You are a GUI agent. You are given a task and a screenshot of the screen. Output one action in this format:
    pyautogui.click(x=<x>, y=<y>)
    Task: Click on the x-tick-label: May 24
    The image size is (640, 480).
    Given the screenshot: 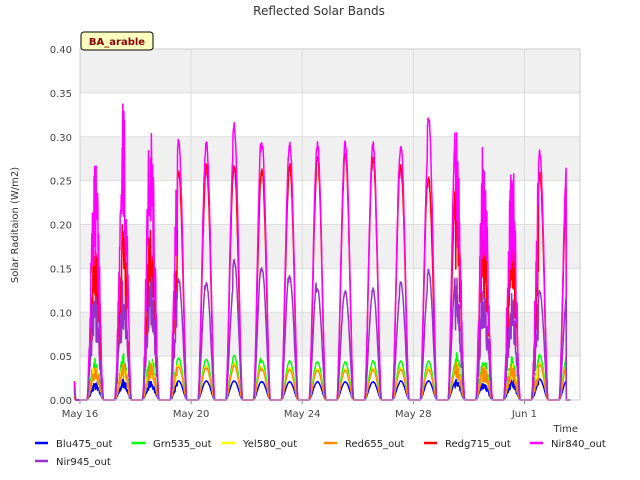 What is the action you would take?
    pyautogui.click(x=302, y=414)
    